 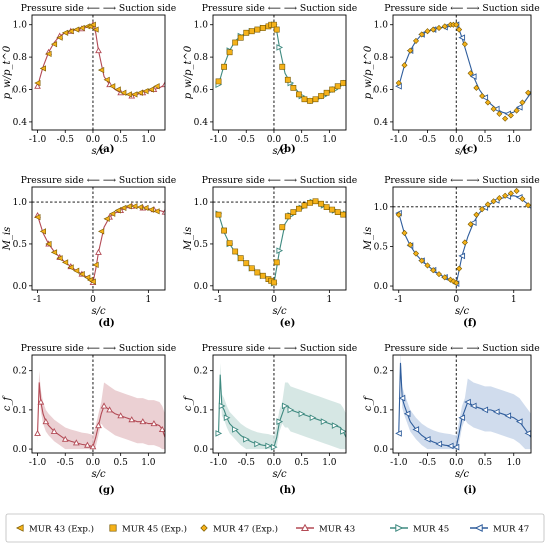 I want to click on legend-label: MUR 45, so click(x=431, y=530).